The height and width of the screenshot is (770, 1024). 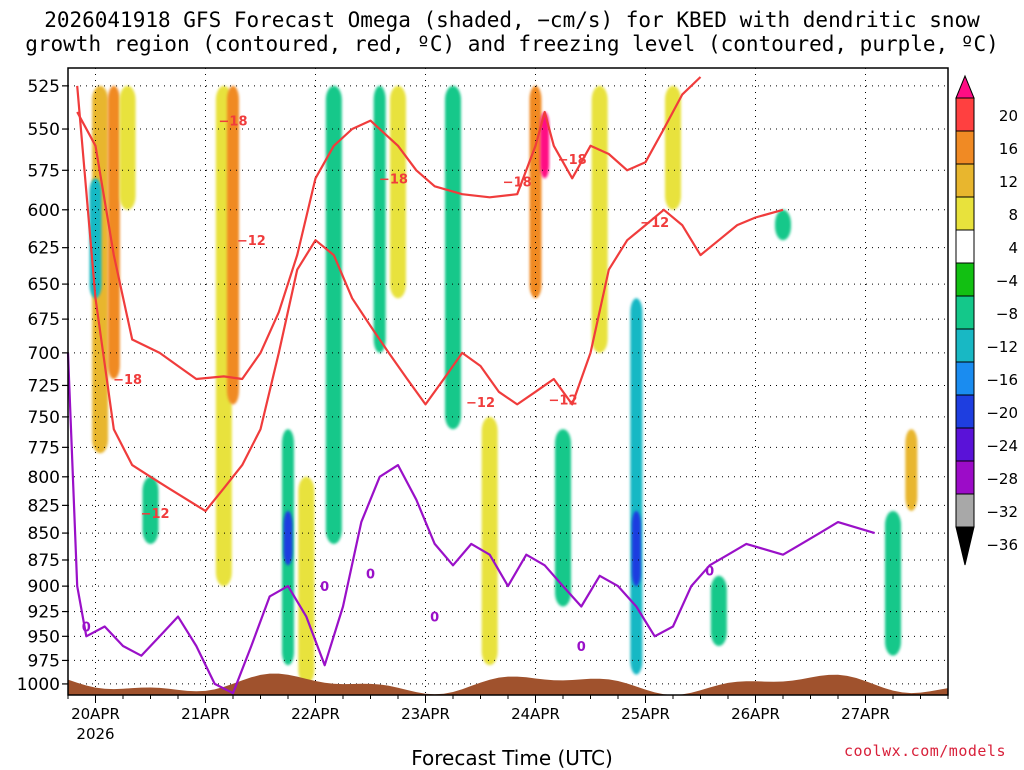 What do you see at coordinates (1002, 347) in the screenshot?
I see `colorbar-label: −12` at bounding box center [1002, 347].